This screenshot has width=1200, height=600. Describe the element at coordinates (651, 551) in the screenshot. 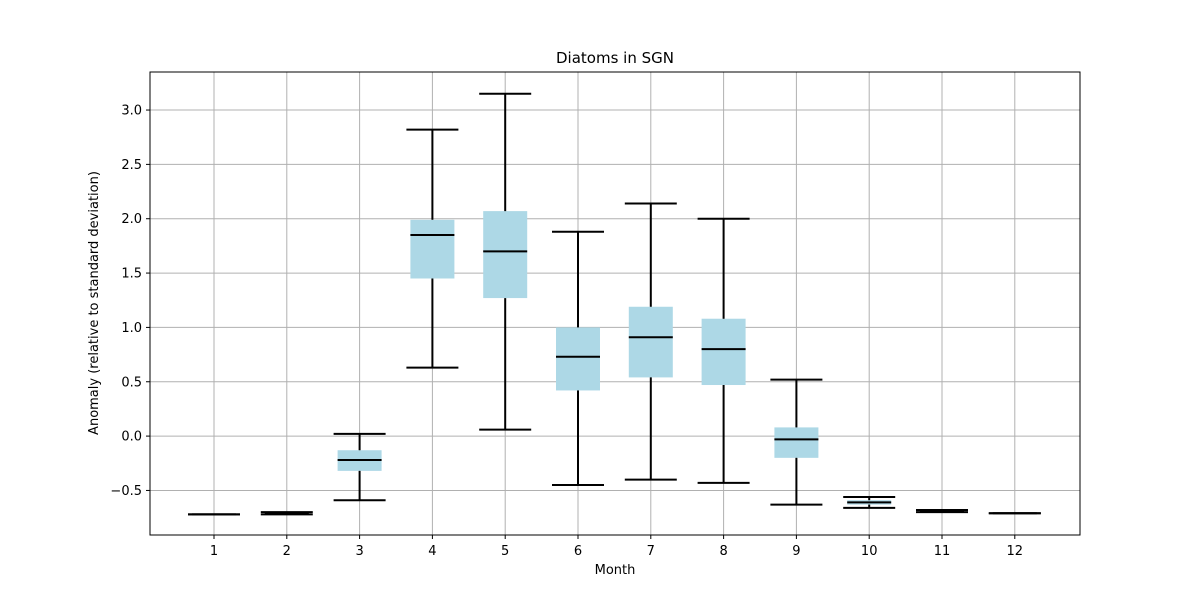

I see `x-tick-label: 7` at that location.